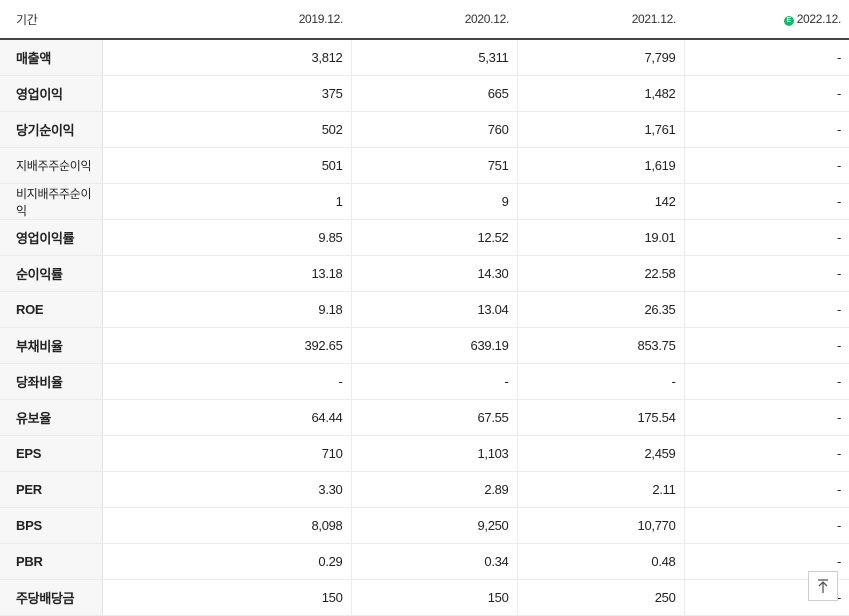 This screenshot has width=849, height=616. I want to click on table-cell: 14.30, so click(434, 273).